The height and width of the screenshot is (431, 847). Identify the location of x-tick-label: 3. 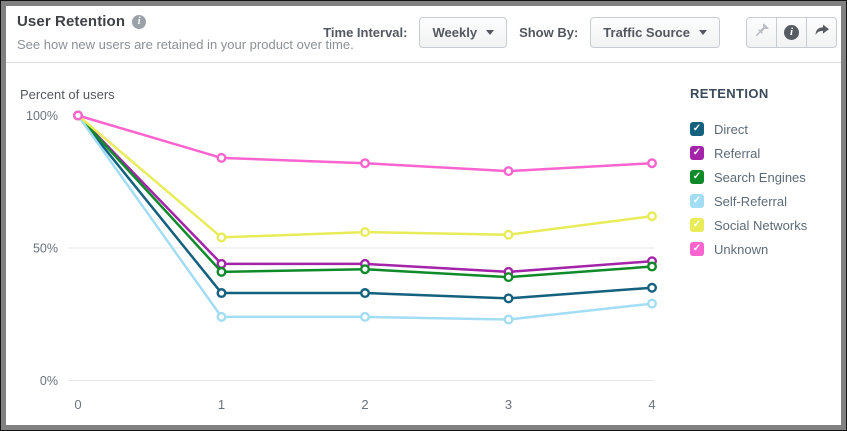
(508, 404).